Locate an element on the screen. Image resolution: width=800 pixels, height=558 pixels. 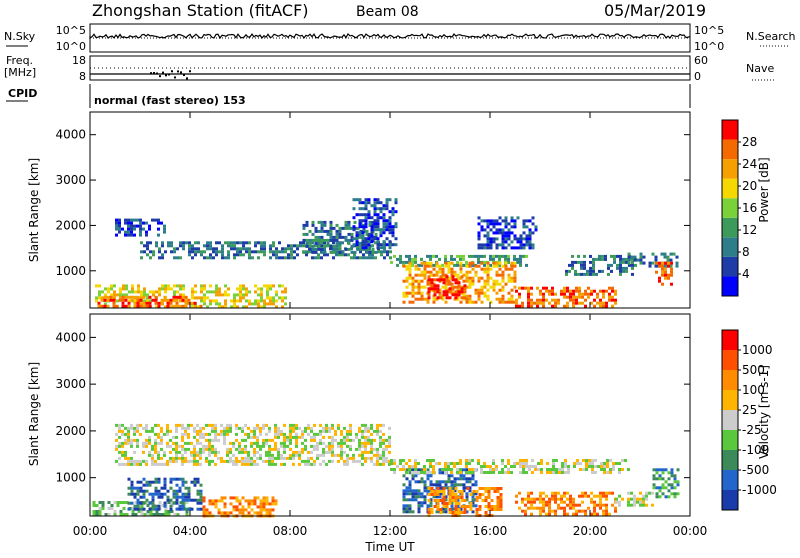
svg-text: 1000 is located at coordinates (70, 271).